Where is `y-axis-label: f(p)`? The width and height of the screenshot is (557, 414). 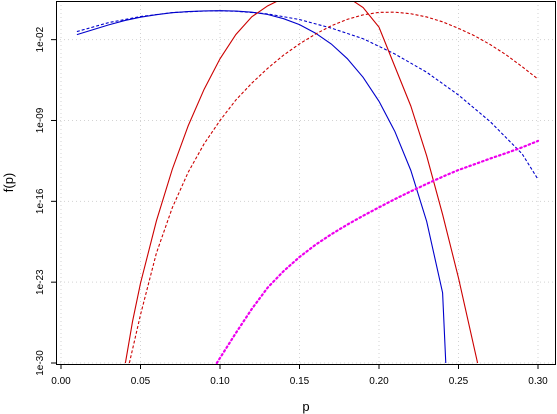
y-axis-label: f(p) is located at coordinates (8, 183).